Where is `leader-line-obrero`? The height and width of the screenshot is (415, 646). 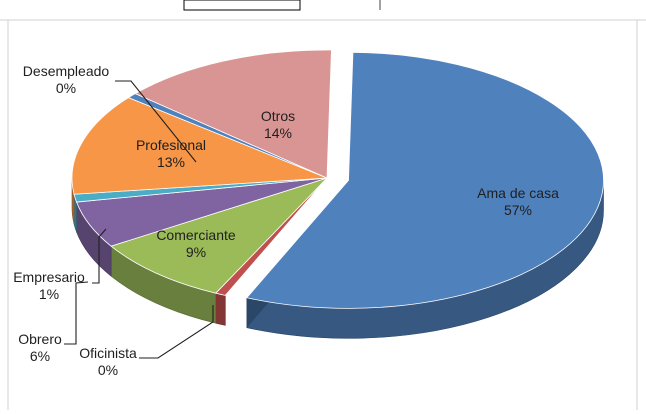 leader-line-obrero is located at coordinates (76, 313).